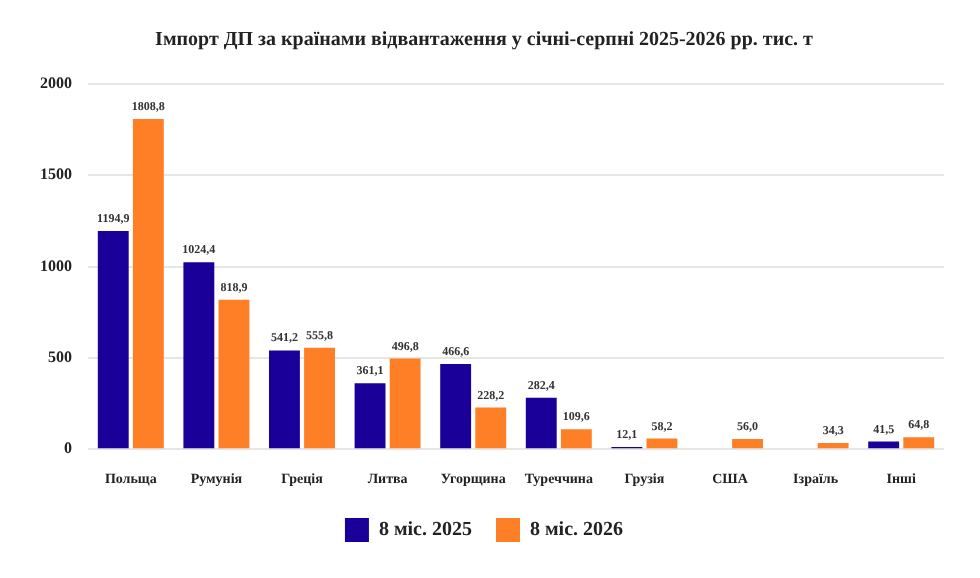  Describe the element at coordinates (60, 357) in the screenshot. I see `y-tick-label: 500` at that location.